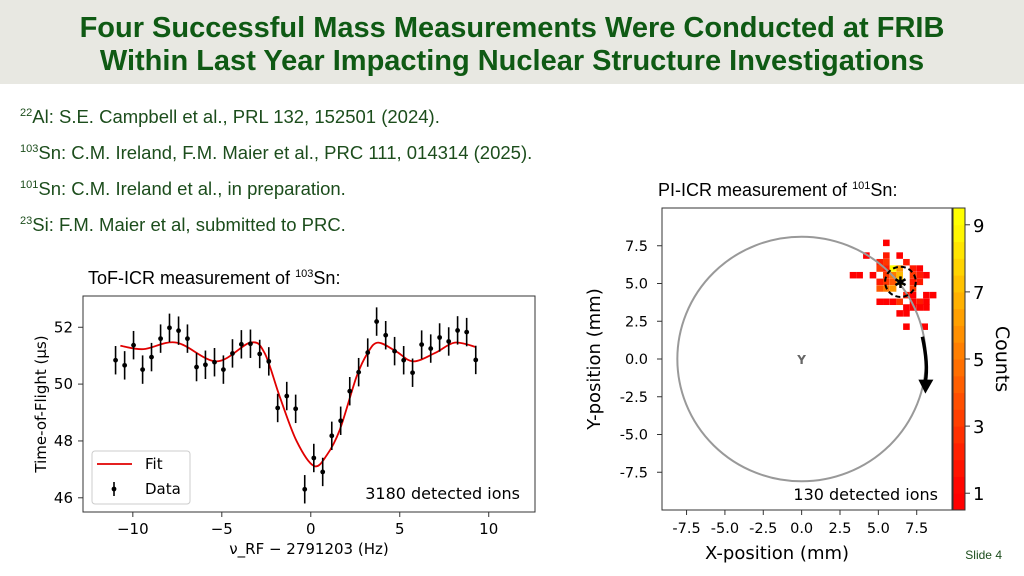 Image resolution: width=1024 pixels, height=576 pixels. What do you see at coordinates (686, 529) in the screenshot?
I see `x-tick-label: -7.5` at bounding box center [686, 529].